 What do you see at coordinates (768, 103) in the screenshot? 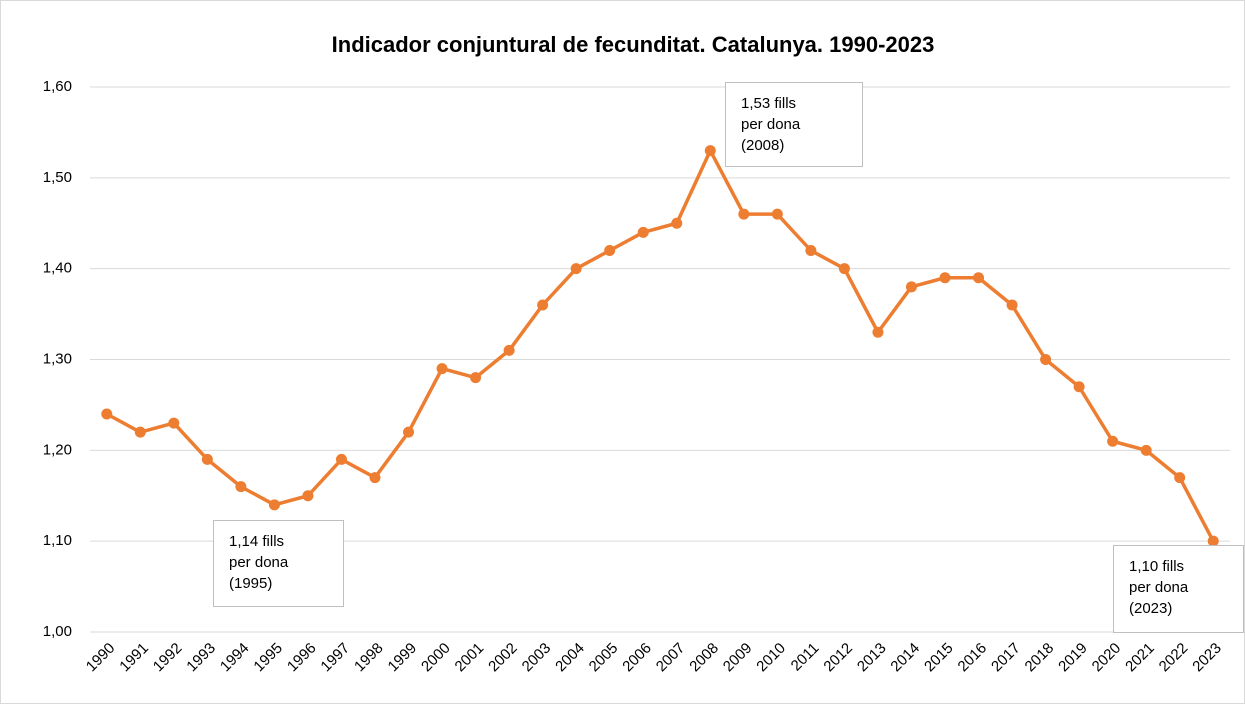
I see `annotation-text: 1,53 fills` at bounding box center [768, 103].